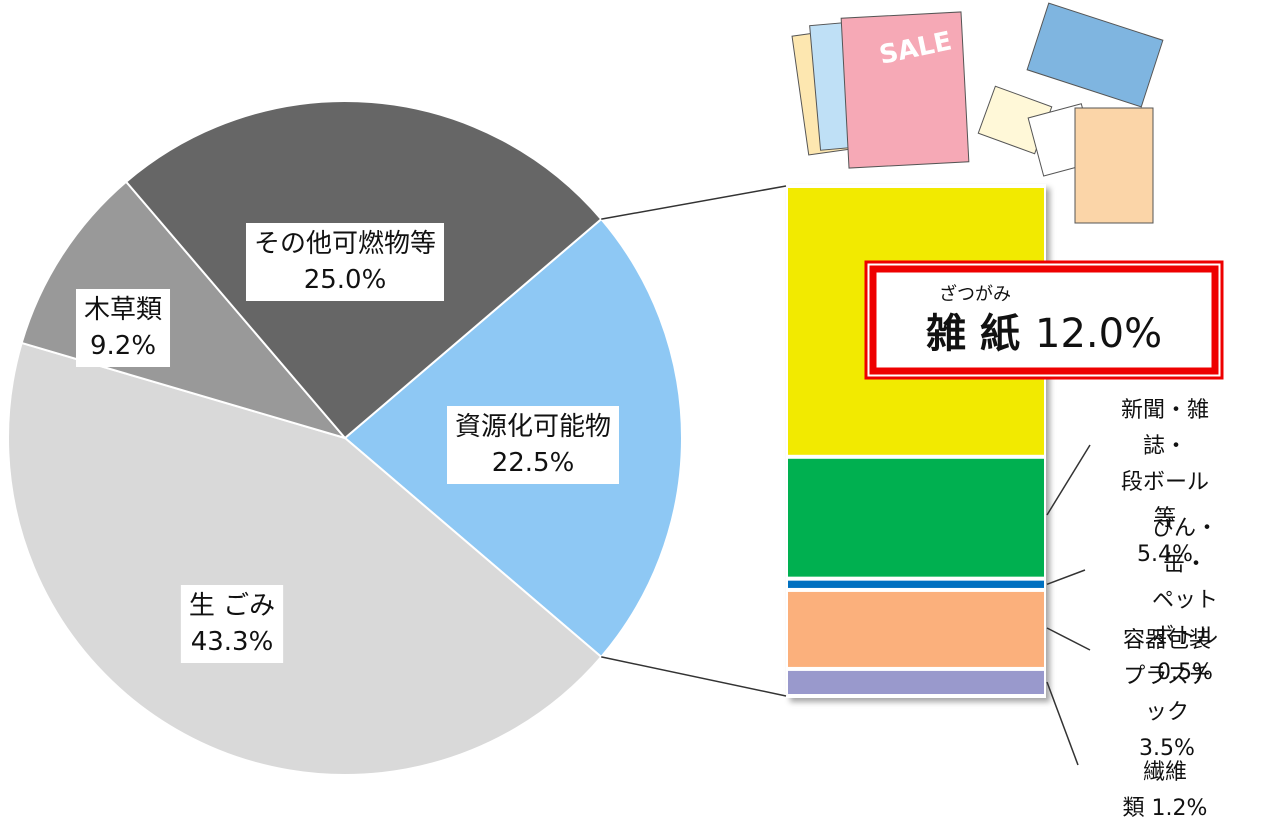  I want to click on highlight-box, so click(1044, 320).